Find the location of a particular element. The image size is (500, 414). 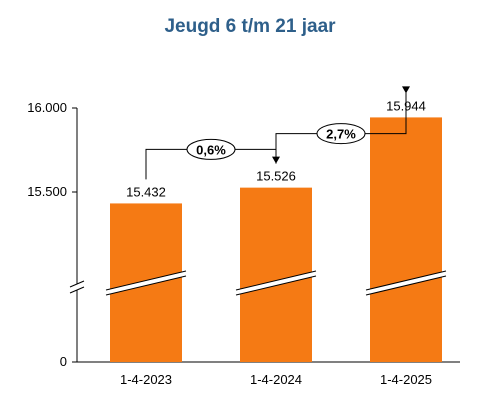

change-label: 0,6% is located at coordinates (211, 149).